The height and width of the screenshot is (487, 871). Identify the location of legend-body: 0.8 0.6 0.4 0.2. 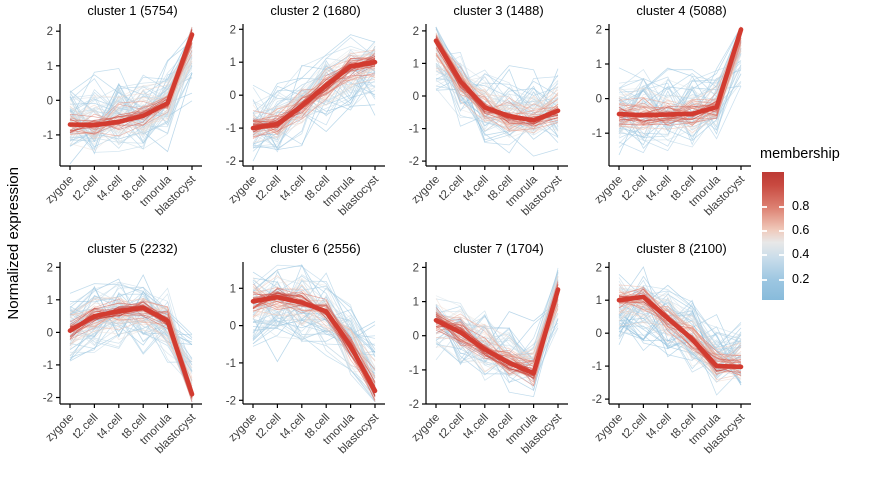
(814, 237).